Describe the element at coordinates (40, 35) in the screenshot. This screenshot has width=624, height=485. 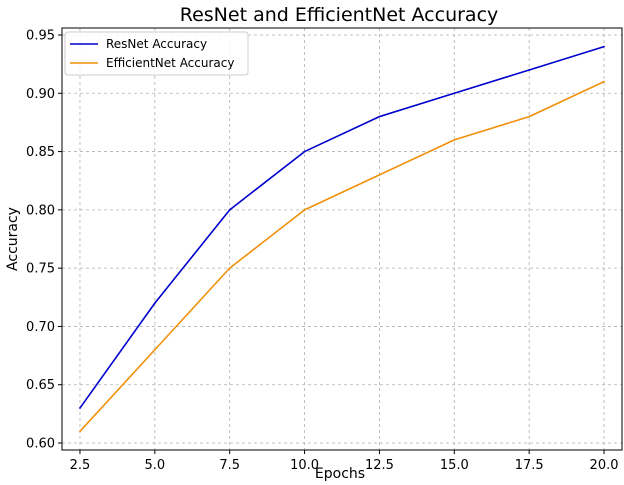
I see `y-tick-label: 0.95` at that location.